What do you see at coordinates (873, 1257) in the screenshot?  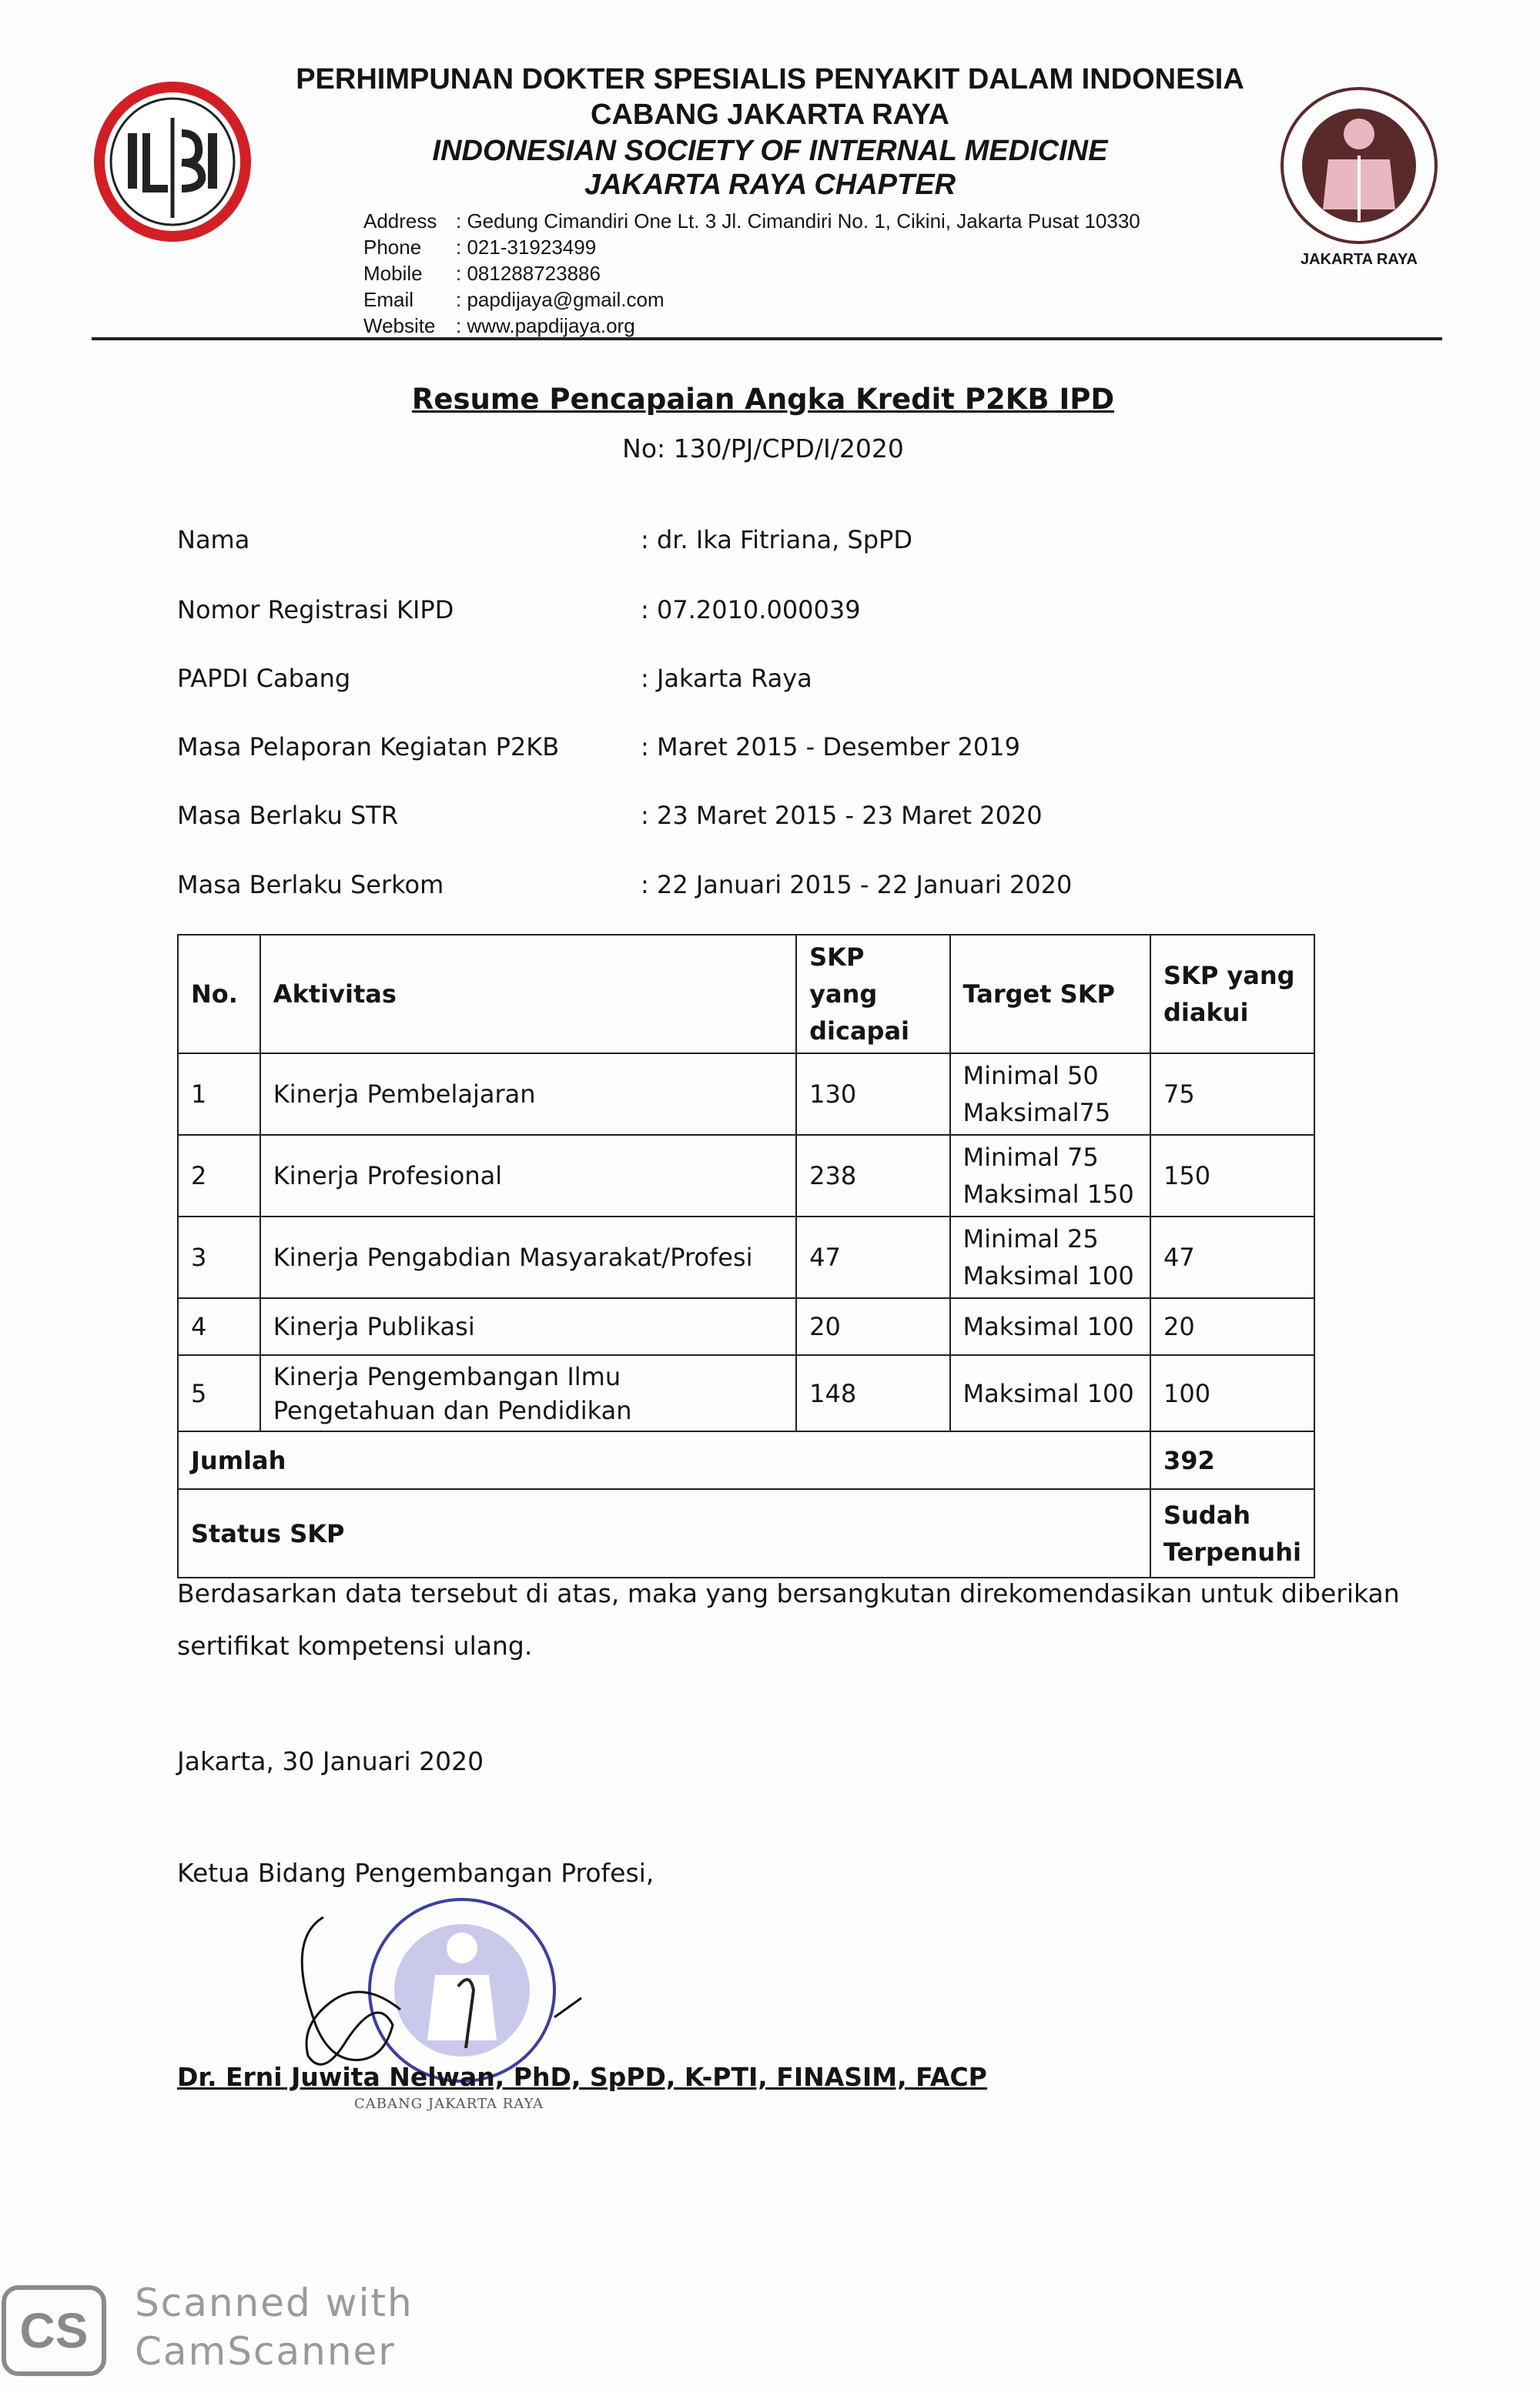 I see `cell-achieved: 47` at bounding box center [873, 1257].